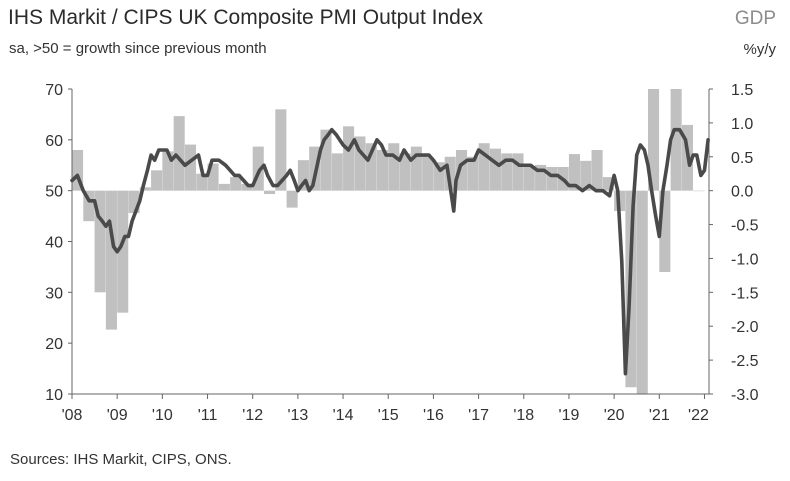 This screenshot has height=481, width=790. I want to click on x-tick-label: '21, so click(659, 415).